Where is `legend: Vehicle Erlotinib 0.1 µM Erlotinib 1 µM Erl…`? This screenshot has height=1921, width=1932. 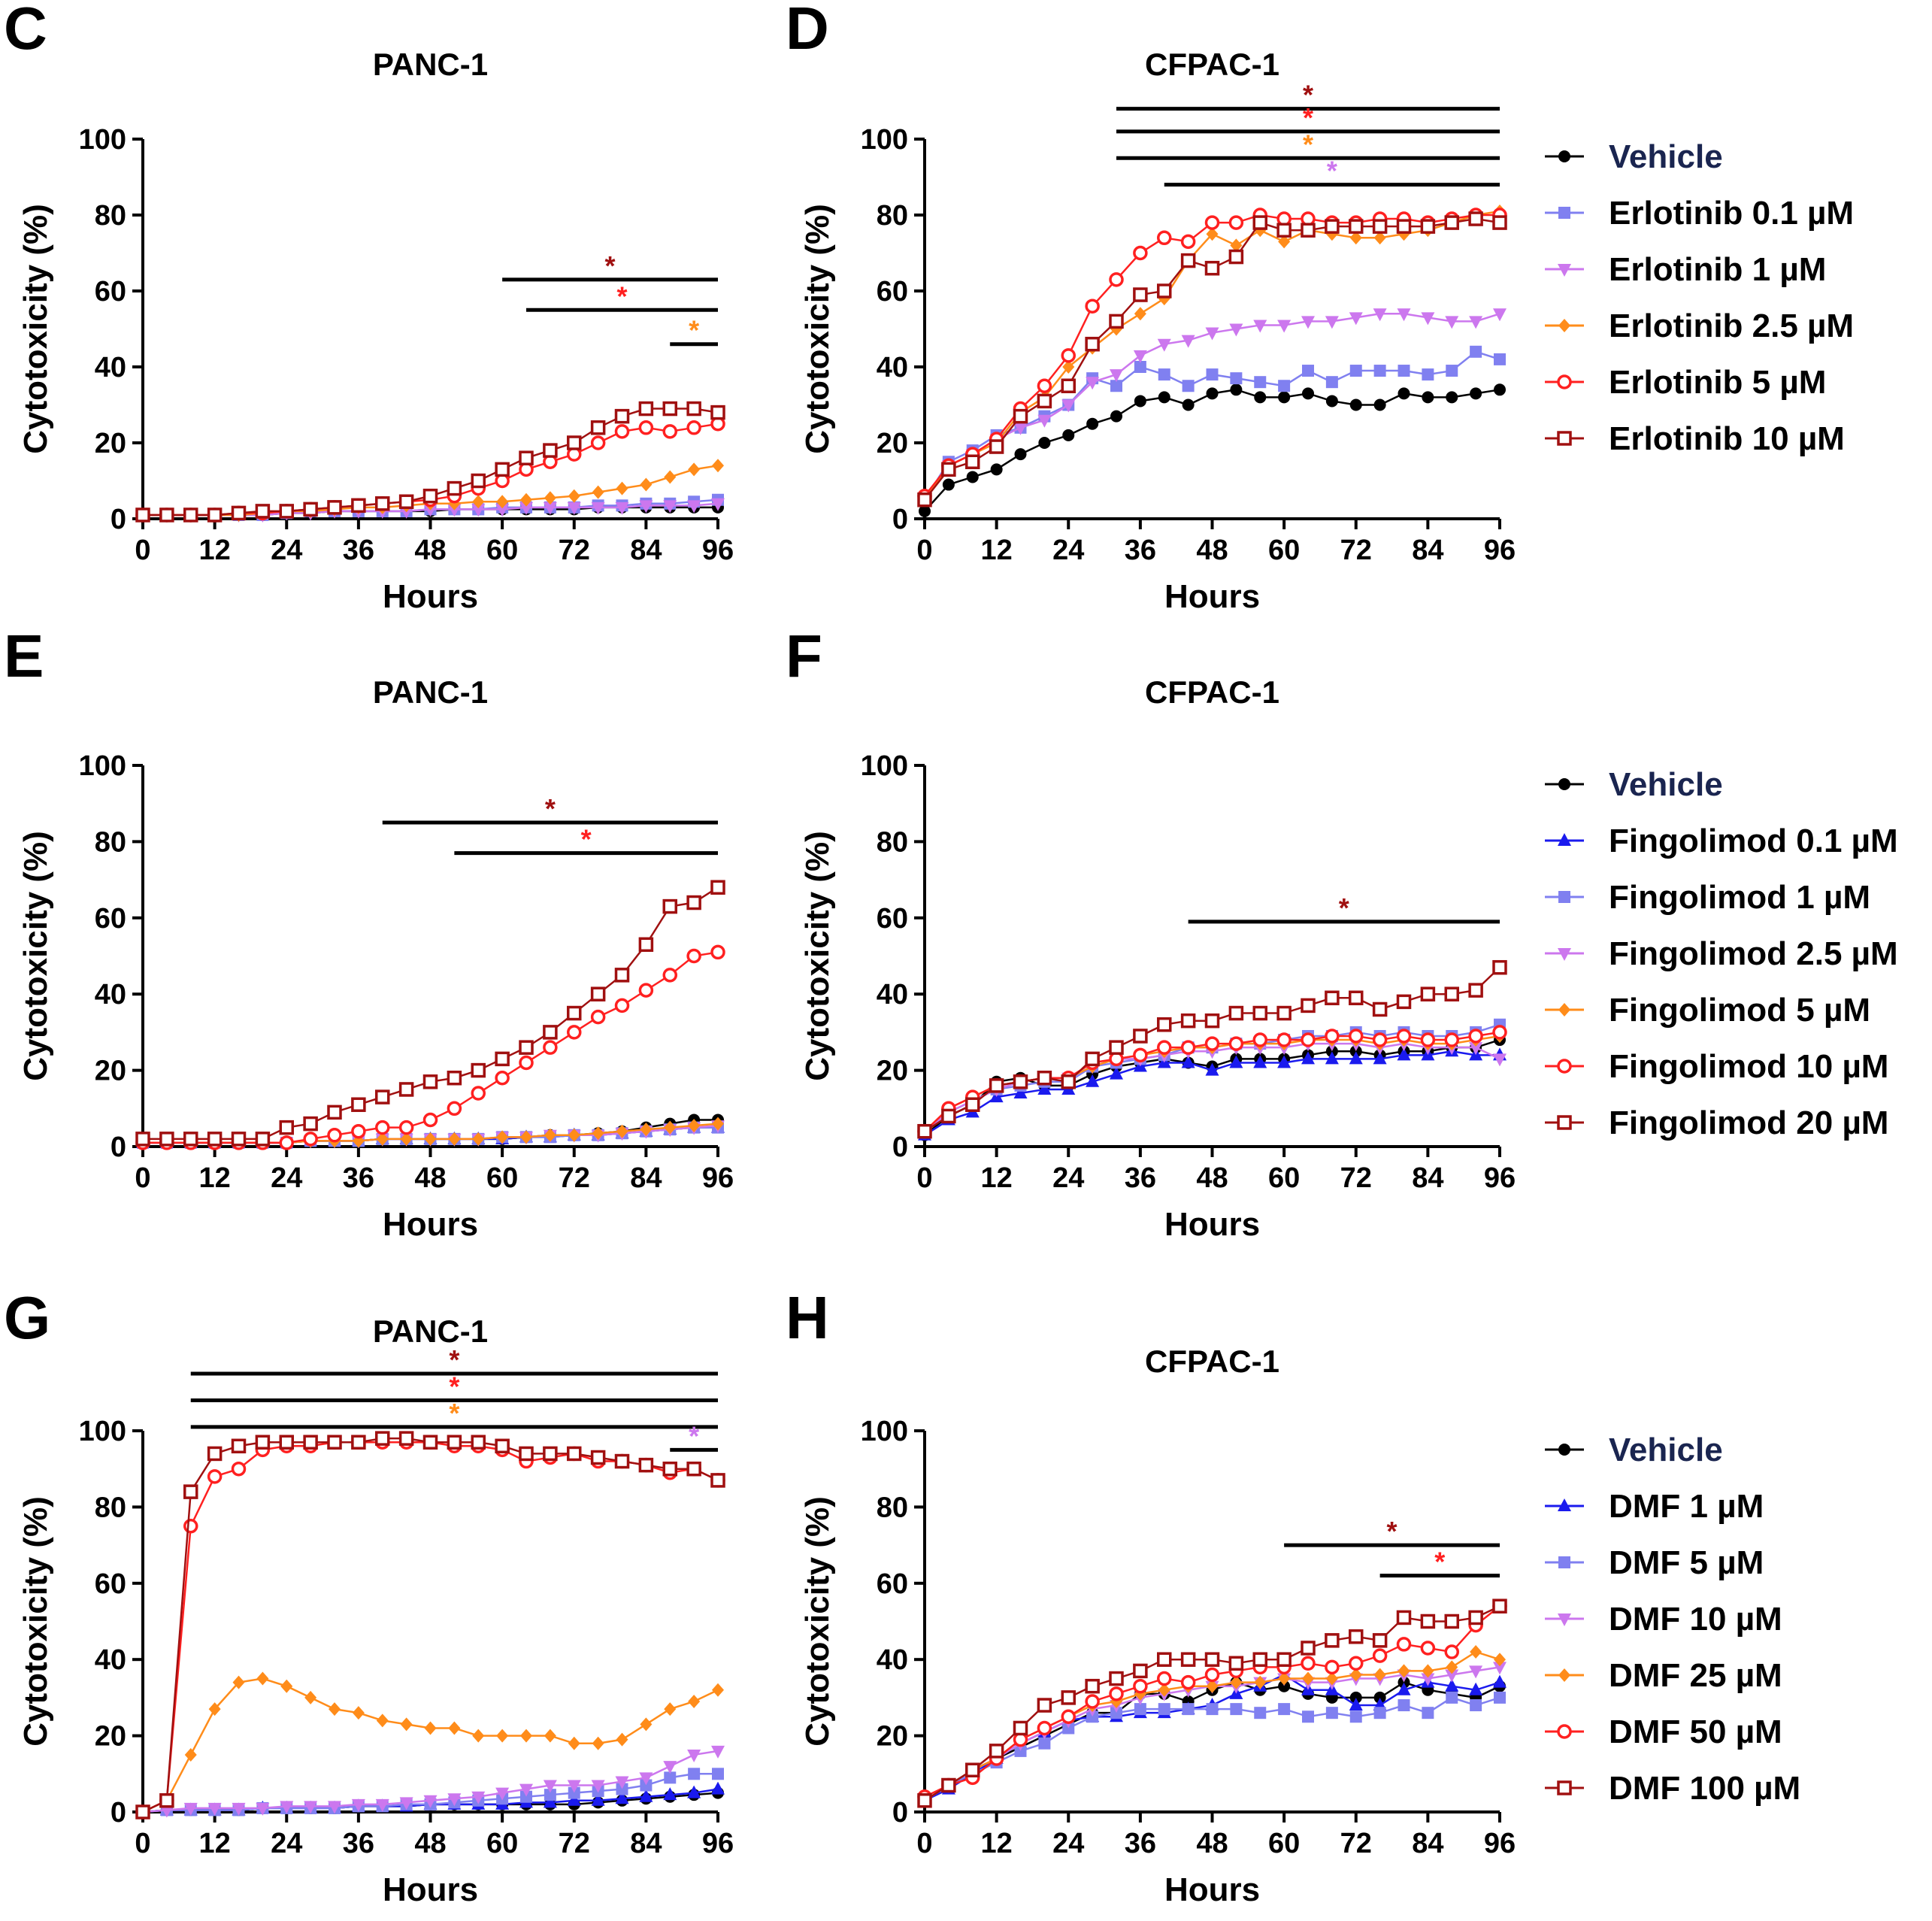
legend: Vehicle Erlotinib 0.1 µM Erlotinib 1 µM Erl… is located at coordinates (1699, 297).